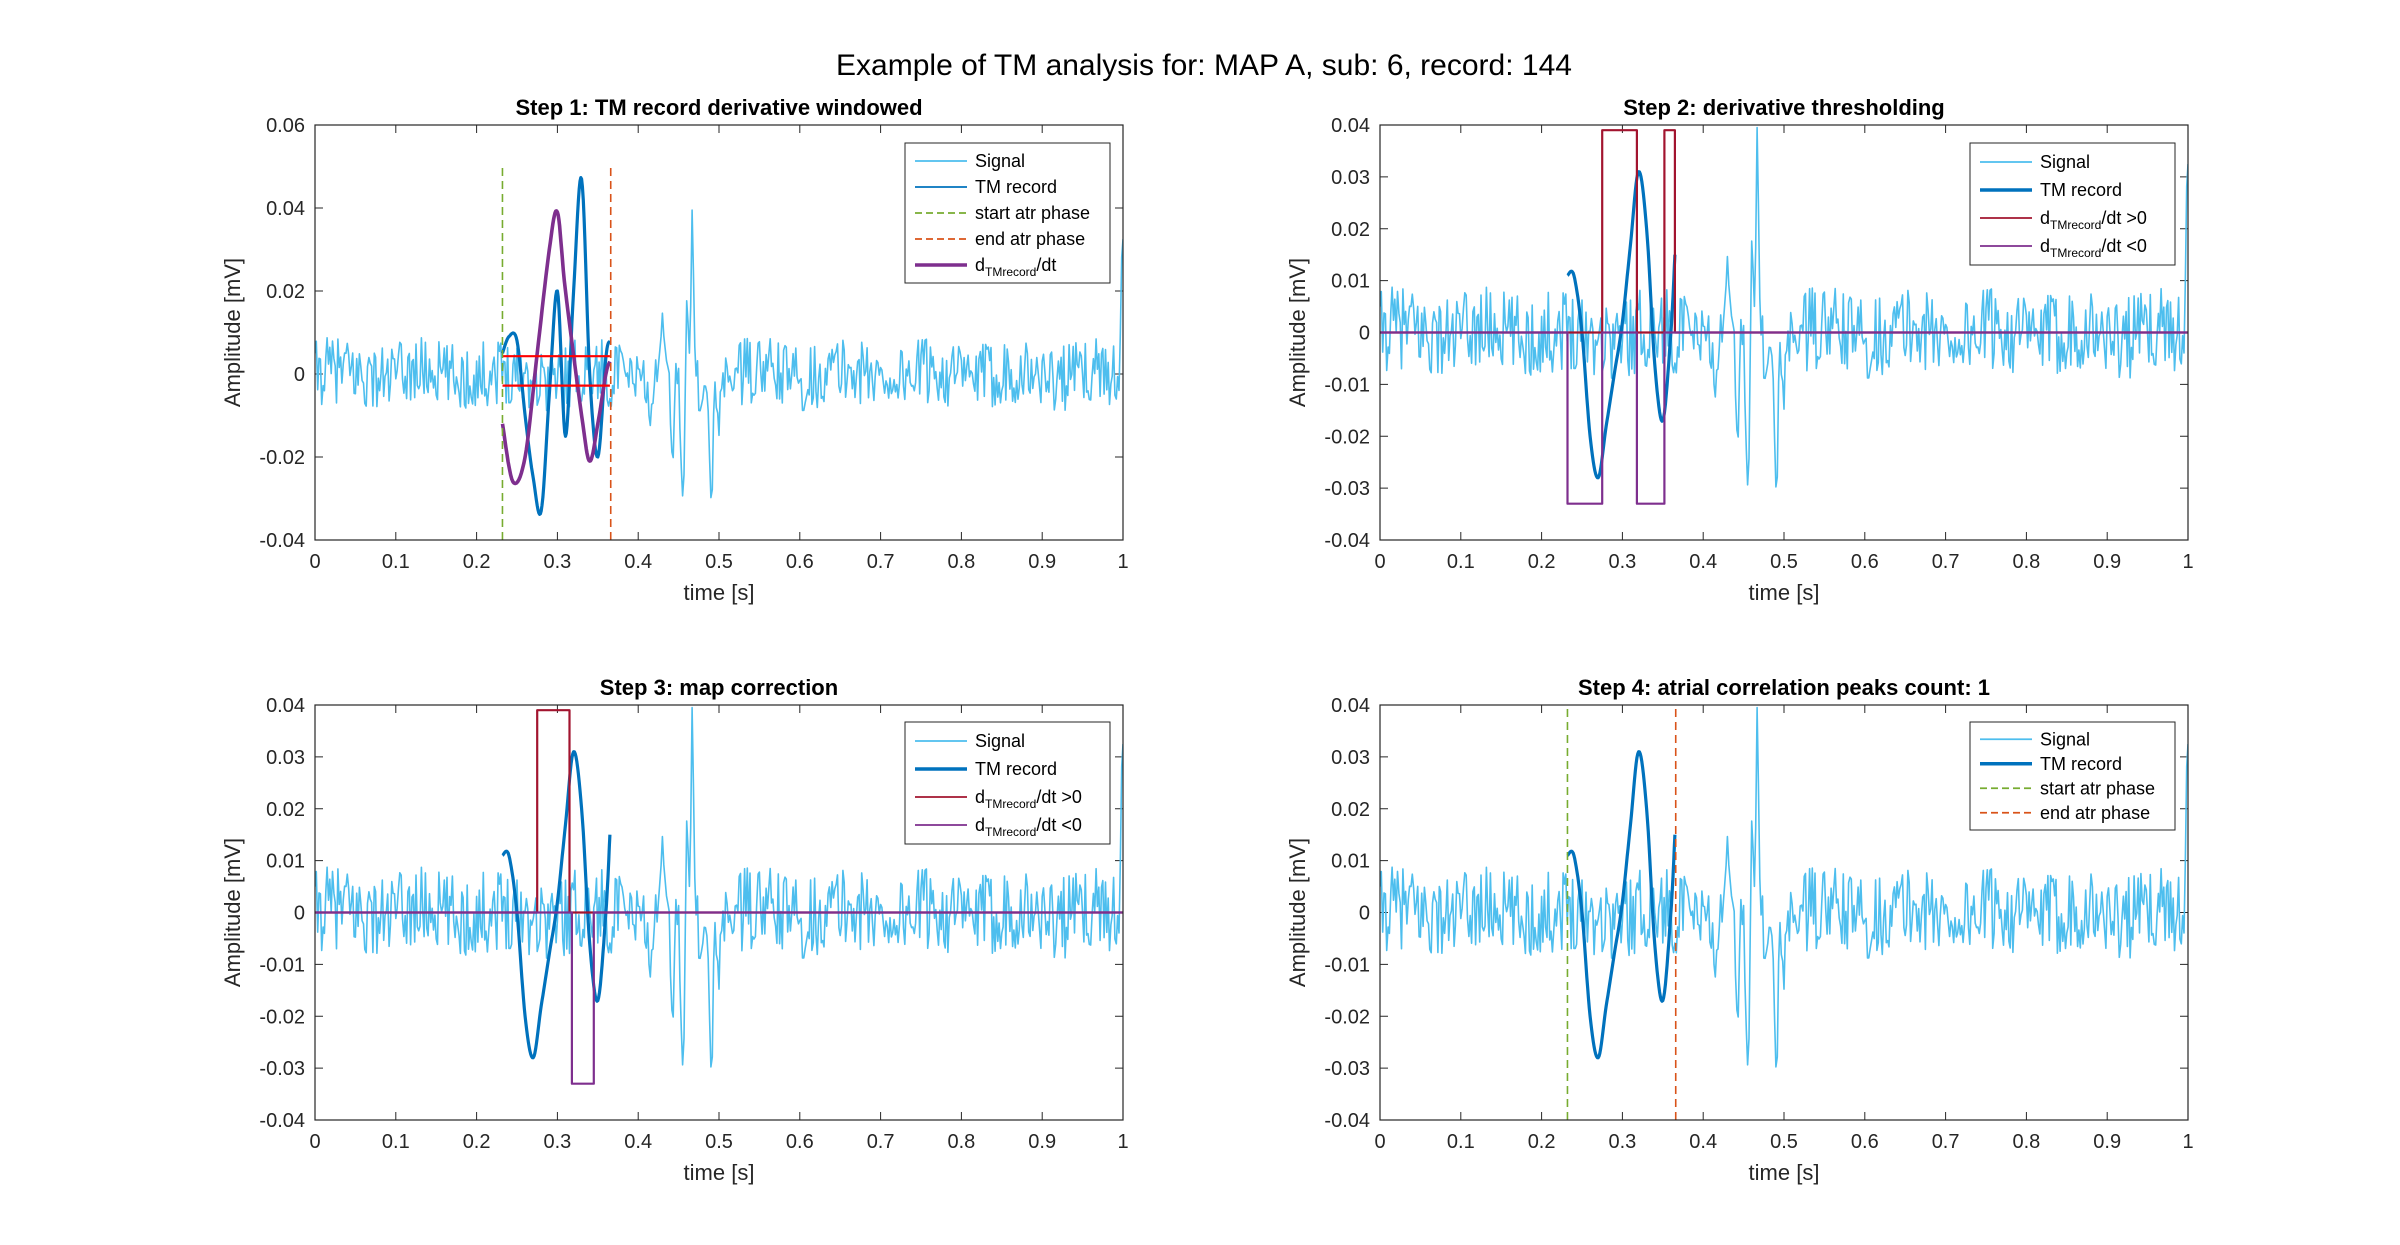 The width and height of the screenshot is (2400, 1245). I want to click on legend-label: start atr phase, so click(2097, 788).